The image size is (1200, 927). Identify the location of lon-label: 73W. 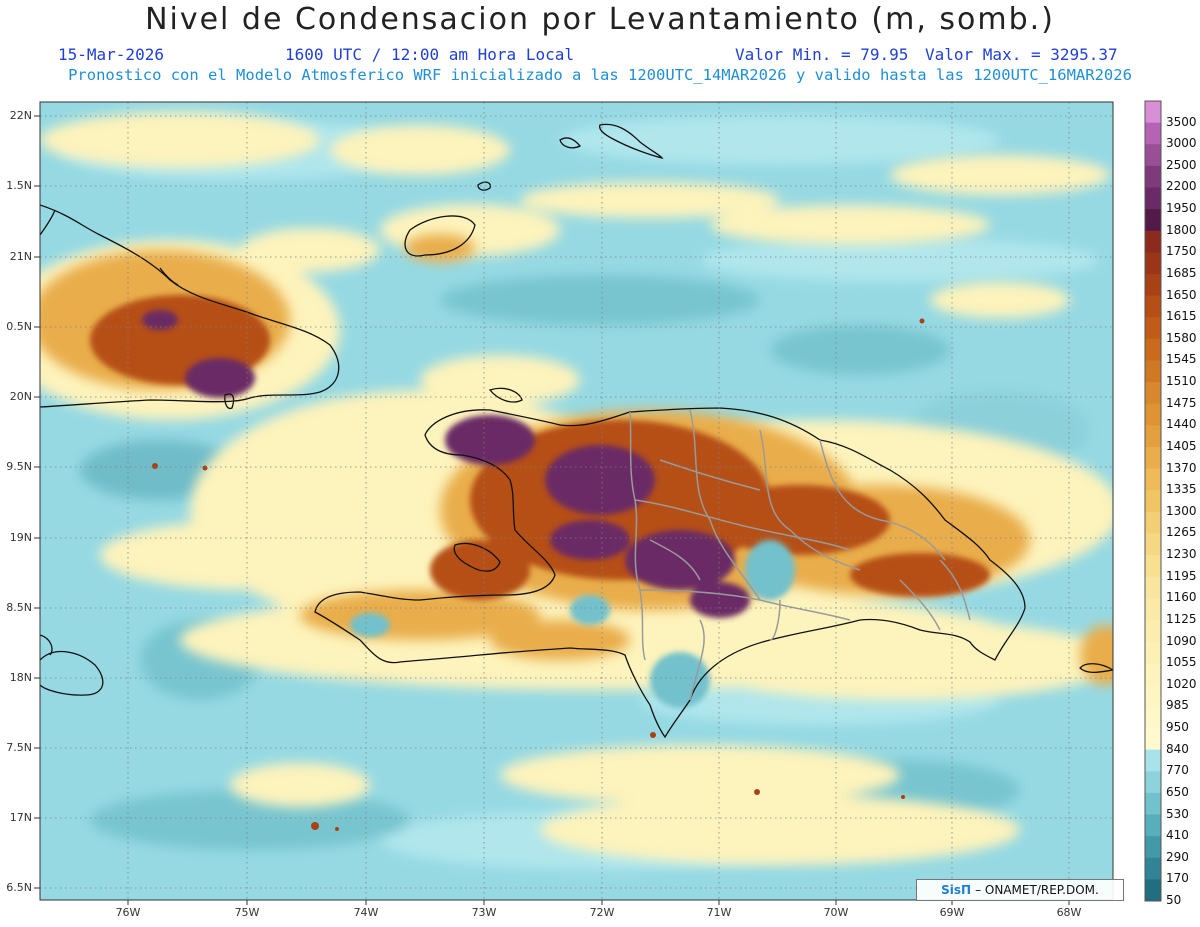
(484, 912).